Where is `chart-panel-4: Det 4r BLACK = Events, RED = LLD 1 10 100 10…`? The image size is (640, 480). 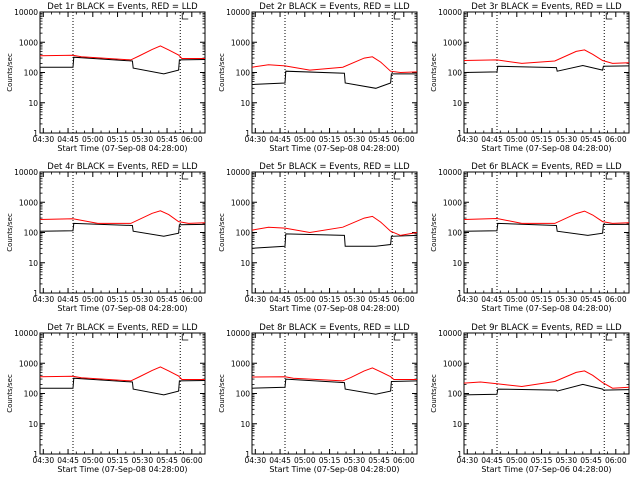
chart-panel-4: Det 4r BLACK = Events, RED = LLD 1 10 100 10… is located at coordinates (106, 237).